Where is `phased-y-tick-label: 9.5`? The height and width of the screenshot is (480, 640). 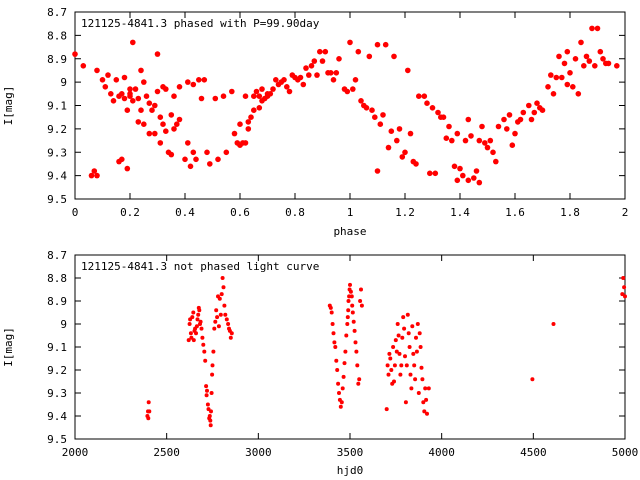 phased-y-tick-label: 9.5 is located at coordinates (57, 199).